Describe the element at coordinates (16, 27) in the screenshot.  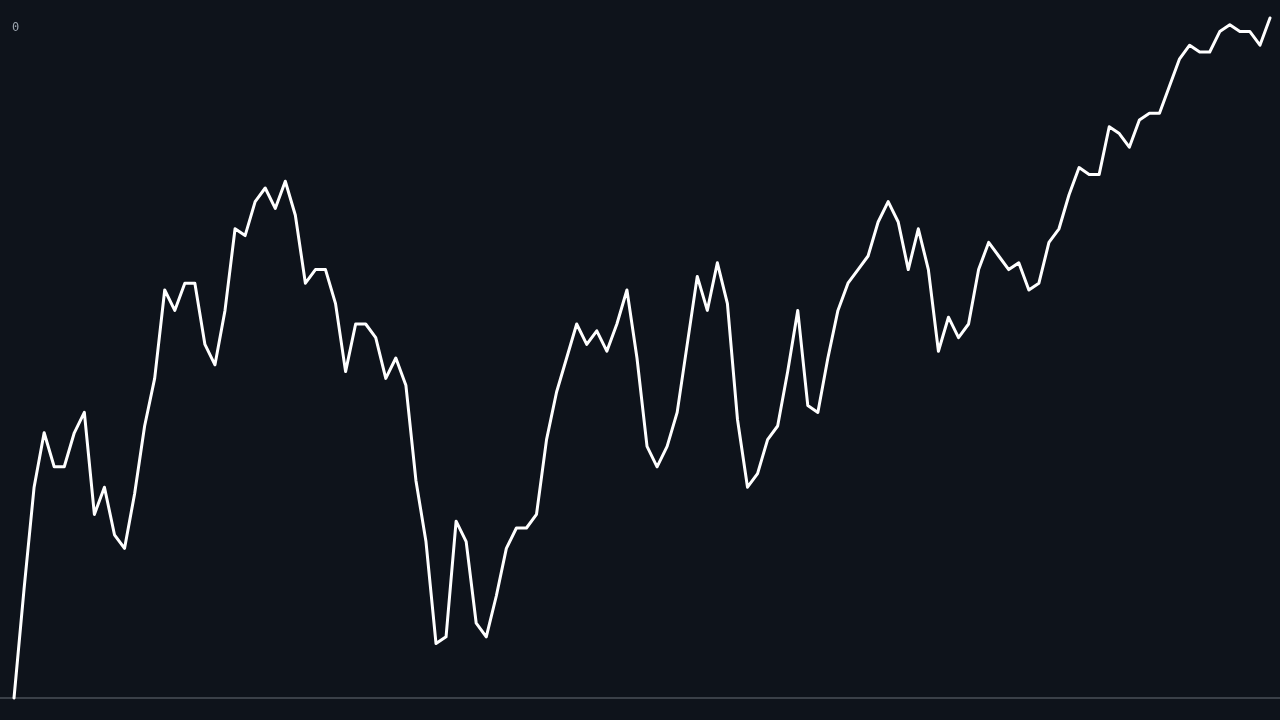
I see `annotation: 0` at that location.